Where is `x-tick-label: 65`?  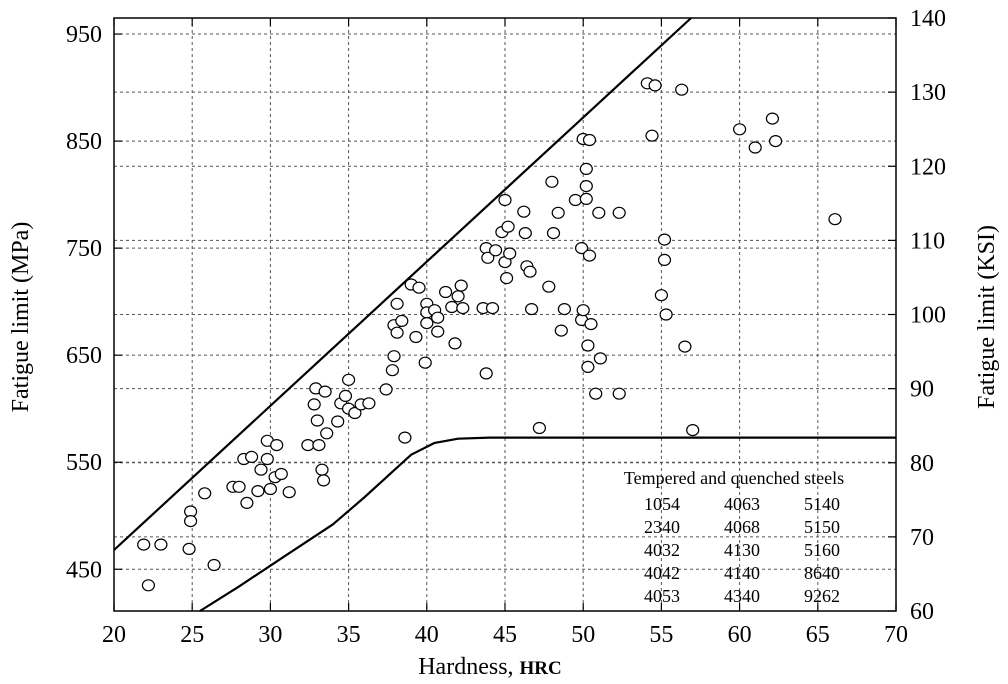
x-tick-label: 65 is located at coordinates (818, 635).